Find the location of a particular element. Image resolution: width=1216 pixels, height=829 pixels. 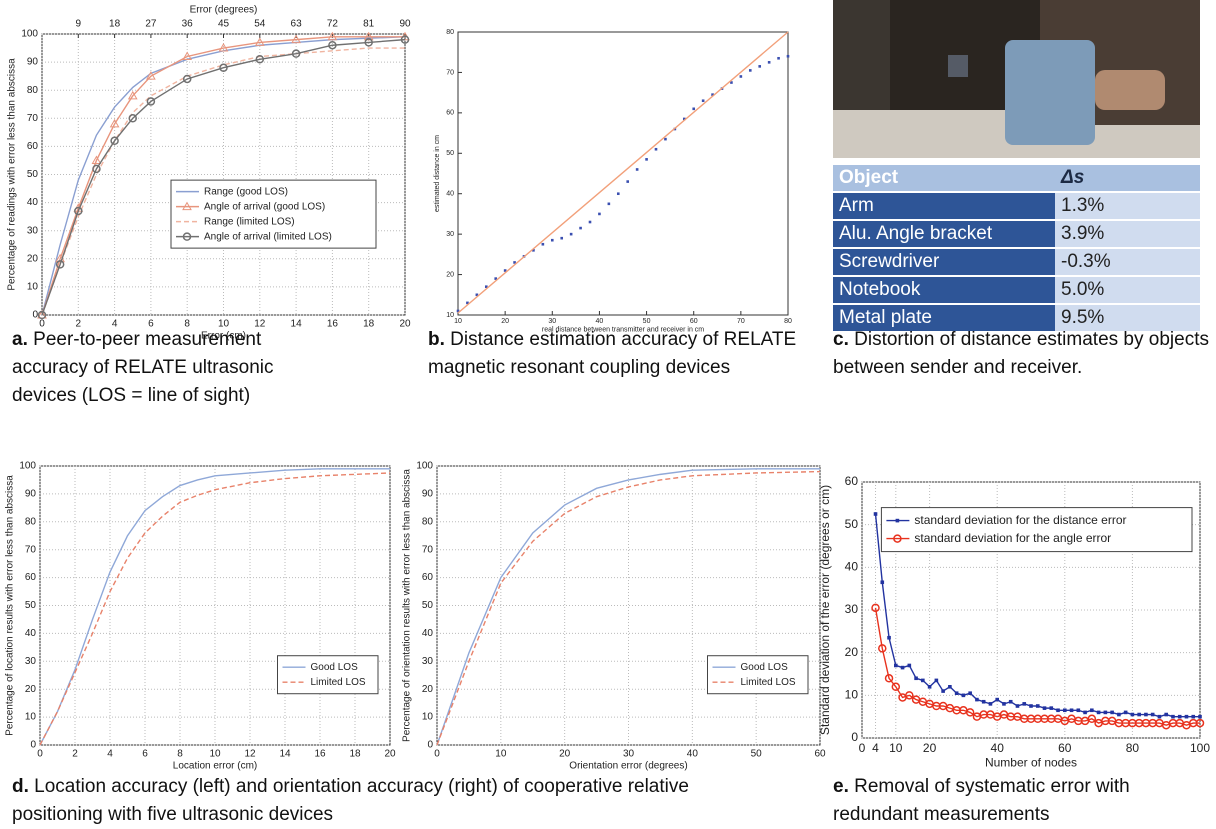

x-axis-title: Number of nodes is located at coordinates (1031, 762).